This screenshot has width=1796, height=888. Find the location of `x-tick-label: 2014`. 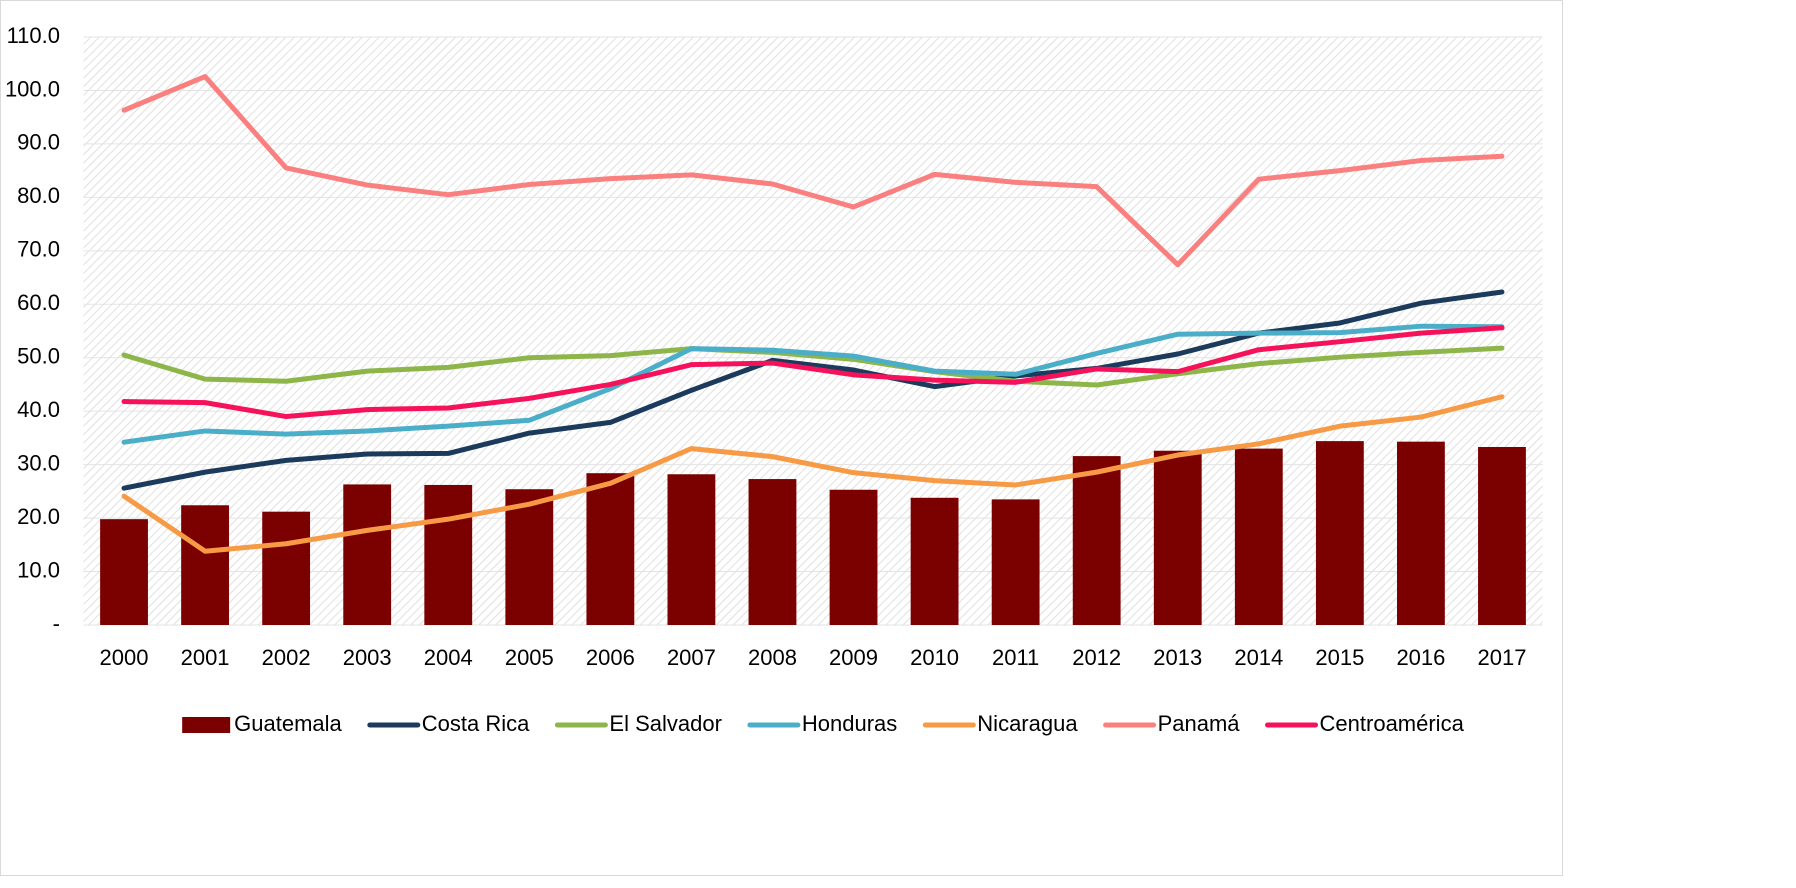

x-tick-label: 2014 is located at coordinates (1258, 657).